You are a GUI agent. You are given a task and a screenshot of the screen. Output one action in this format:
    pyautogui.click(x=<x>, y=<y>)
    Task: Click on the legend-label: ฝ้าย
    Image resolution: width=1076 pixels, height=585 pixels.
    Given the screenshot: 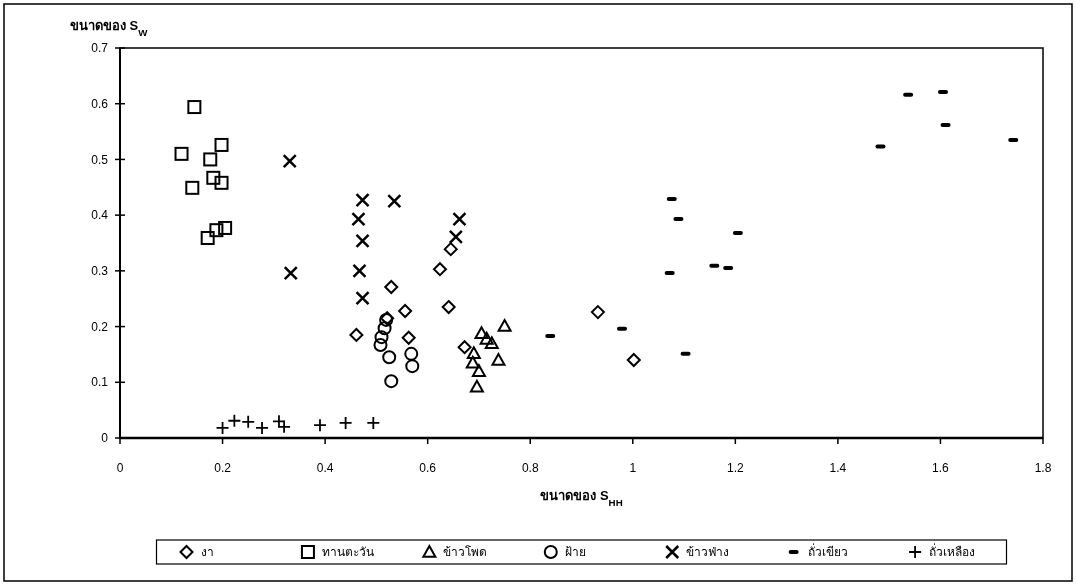 What is the action you would take?
    pyautogui.click(x=575, y=552)
    